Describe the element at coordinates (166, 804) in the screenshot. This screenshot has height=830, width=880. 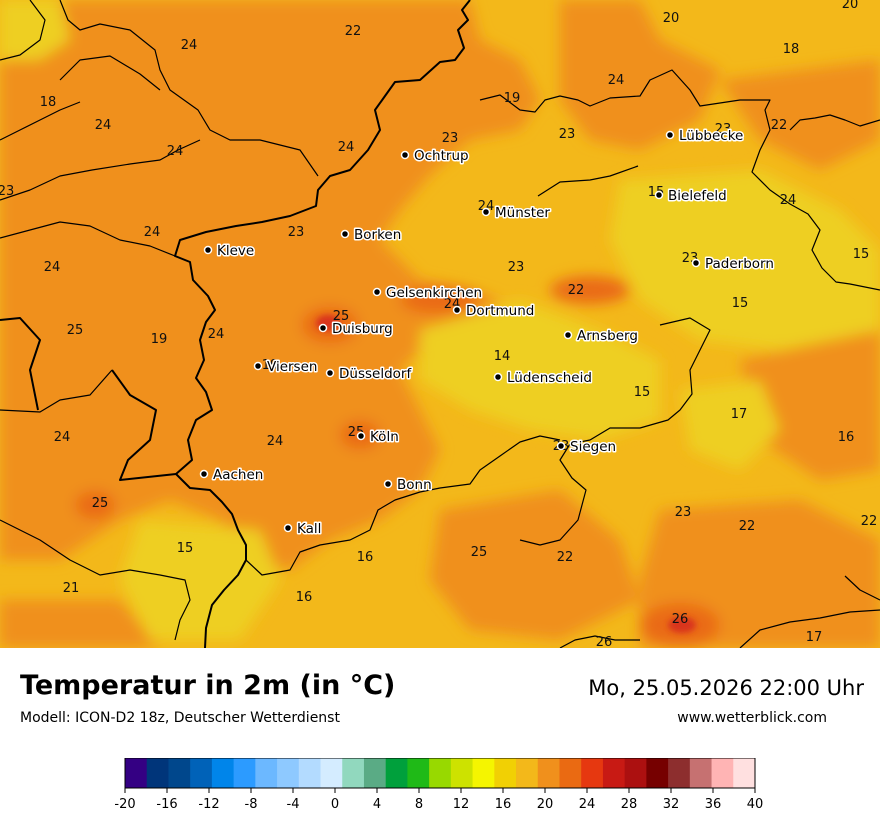
I see `scale-tick-label: -16` at that location.